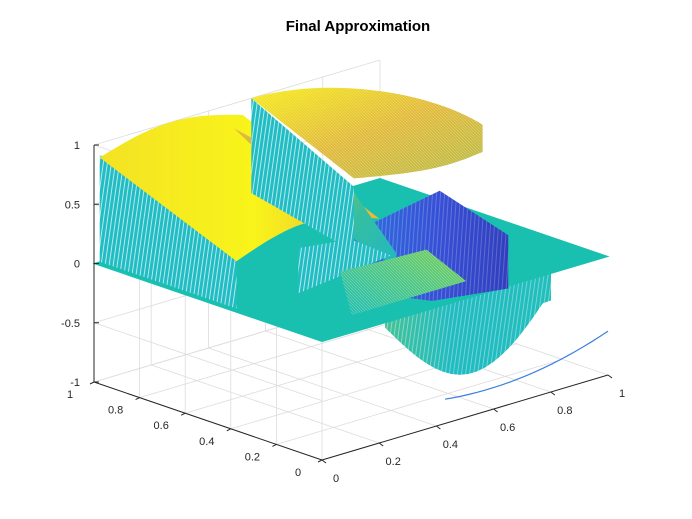 Image resolution: width=692 pixels, height=519 pixels. Describe the element at coordinates (115, 411) in the screenshot. I see `y-tick-label: 0.8` at that location.